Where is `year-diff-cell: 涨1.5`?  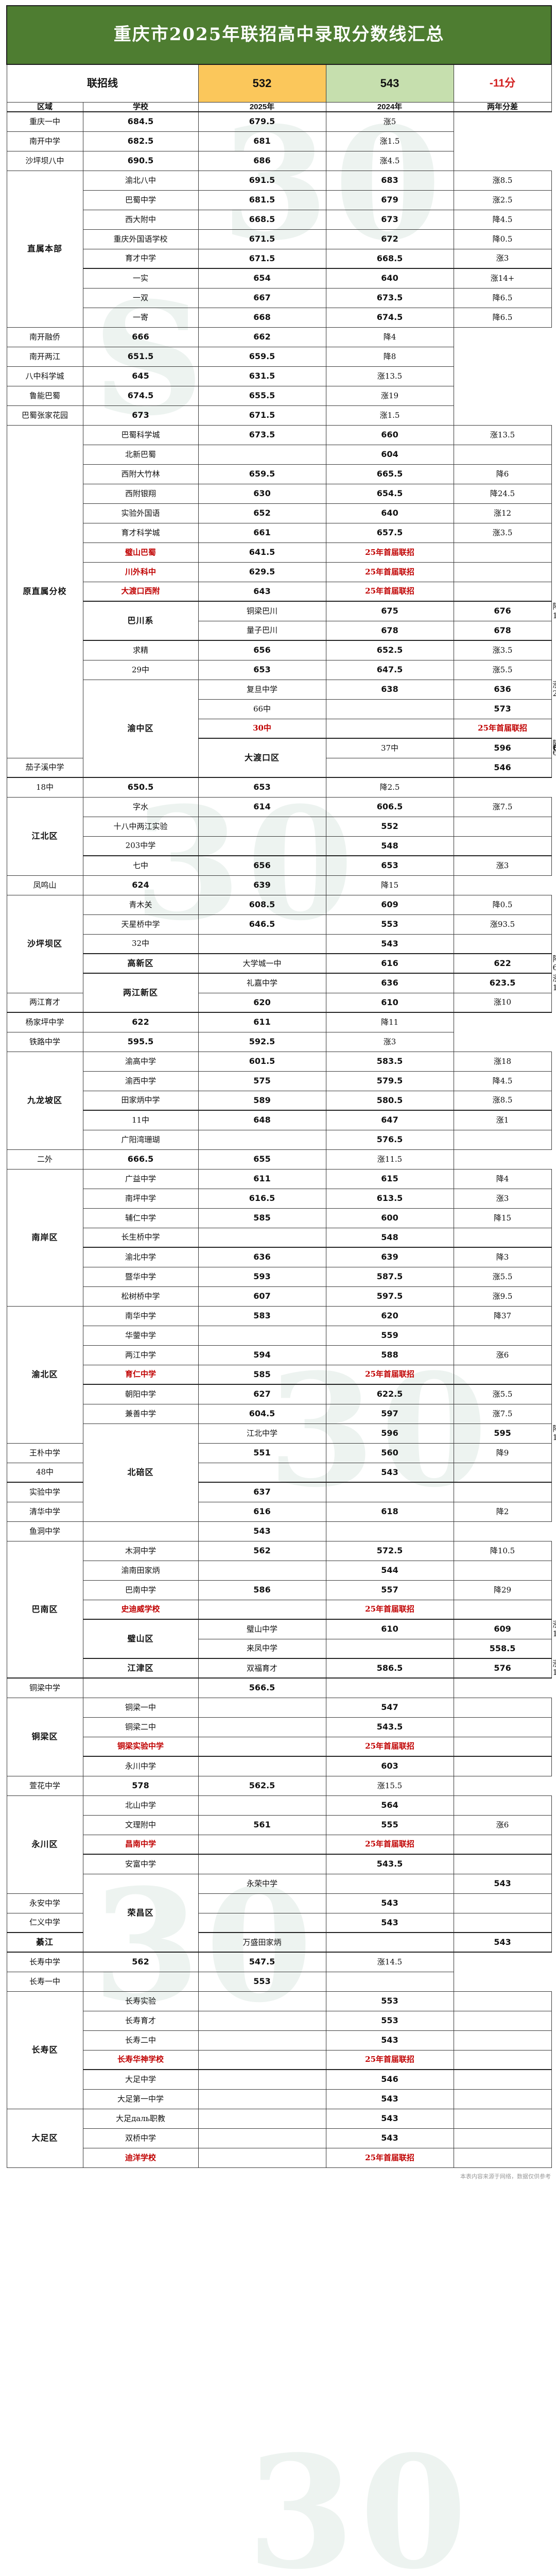 year-diff-cell: 涨1.5 is located at coordinates (389, 141).